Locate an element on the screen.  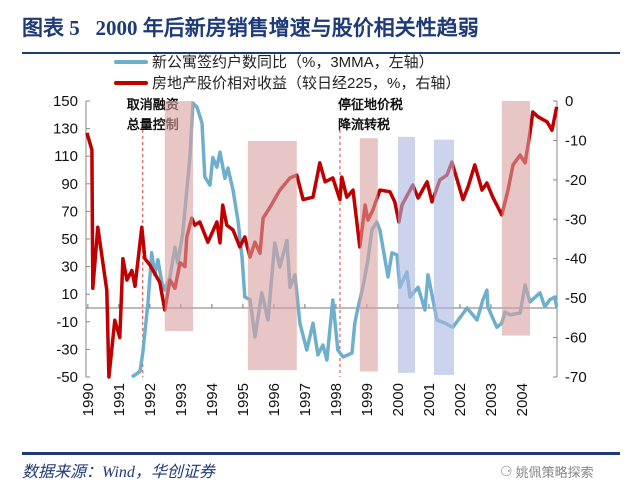
source-note: 数据来源：Wind，华创证券 is located at coordinates (118, 472).